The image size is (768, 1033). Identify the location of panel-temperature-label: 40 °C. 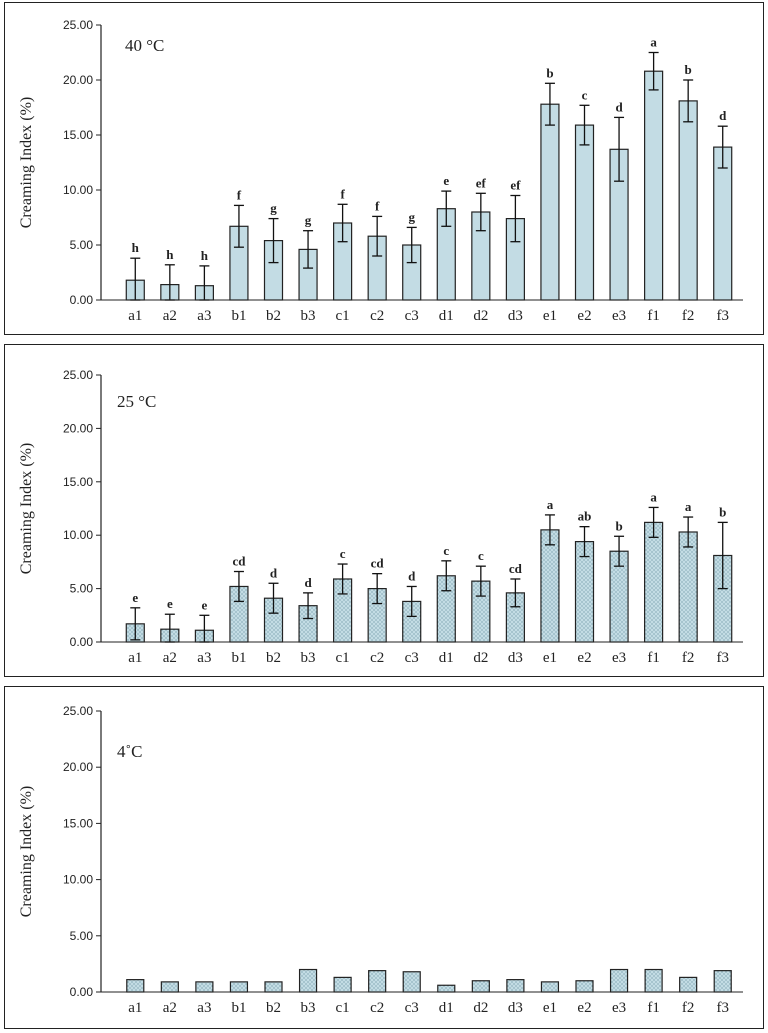
(144, 45).